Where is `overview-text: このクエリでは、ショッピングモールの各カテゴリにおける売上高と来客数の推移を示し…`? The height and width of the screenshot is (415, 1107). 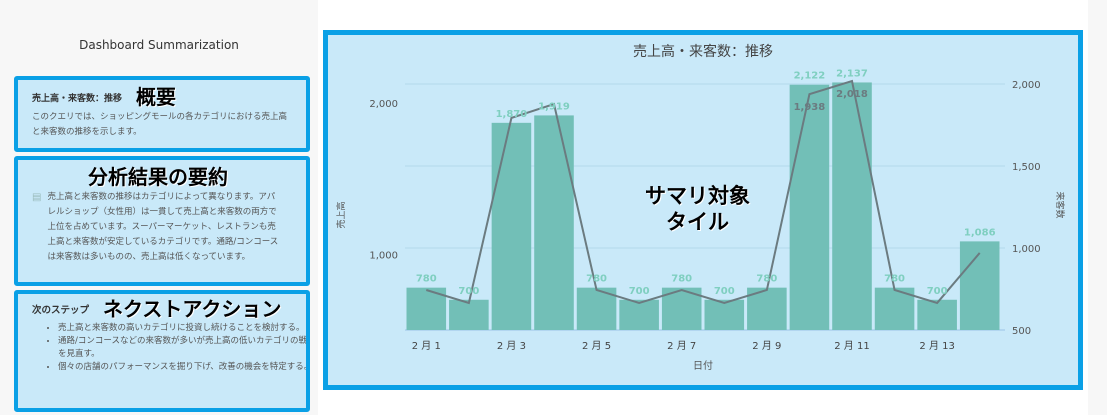
overview-text: このクエリでは、ショッピングモールの各カテゴリにおける売上高と来客数の推移を示し… is located at coordinates (160, 124).